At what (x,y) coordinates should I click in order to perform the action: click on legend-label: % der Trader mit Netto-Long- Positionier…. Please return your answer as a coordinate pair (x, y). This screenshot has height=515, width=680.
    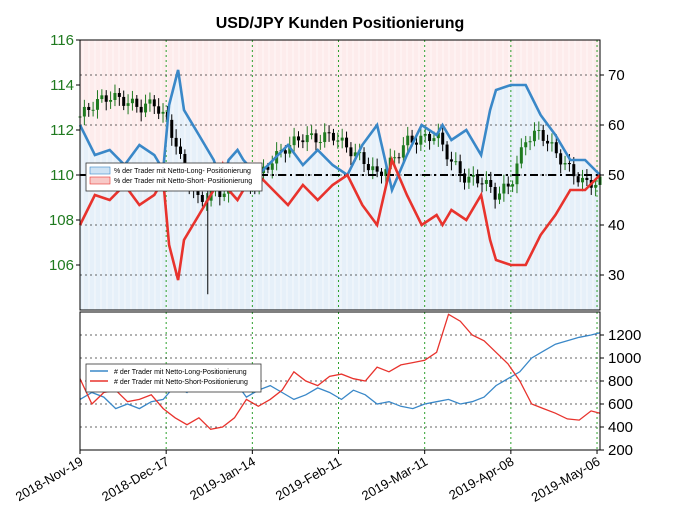
    Looking at the image, I should click on (182, 171).